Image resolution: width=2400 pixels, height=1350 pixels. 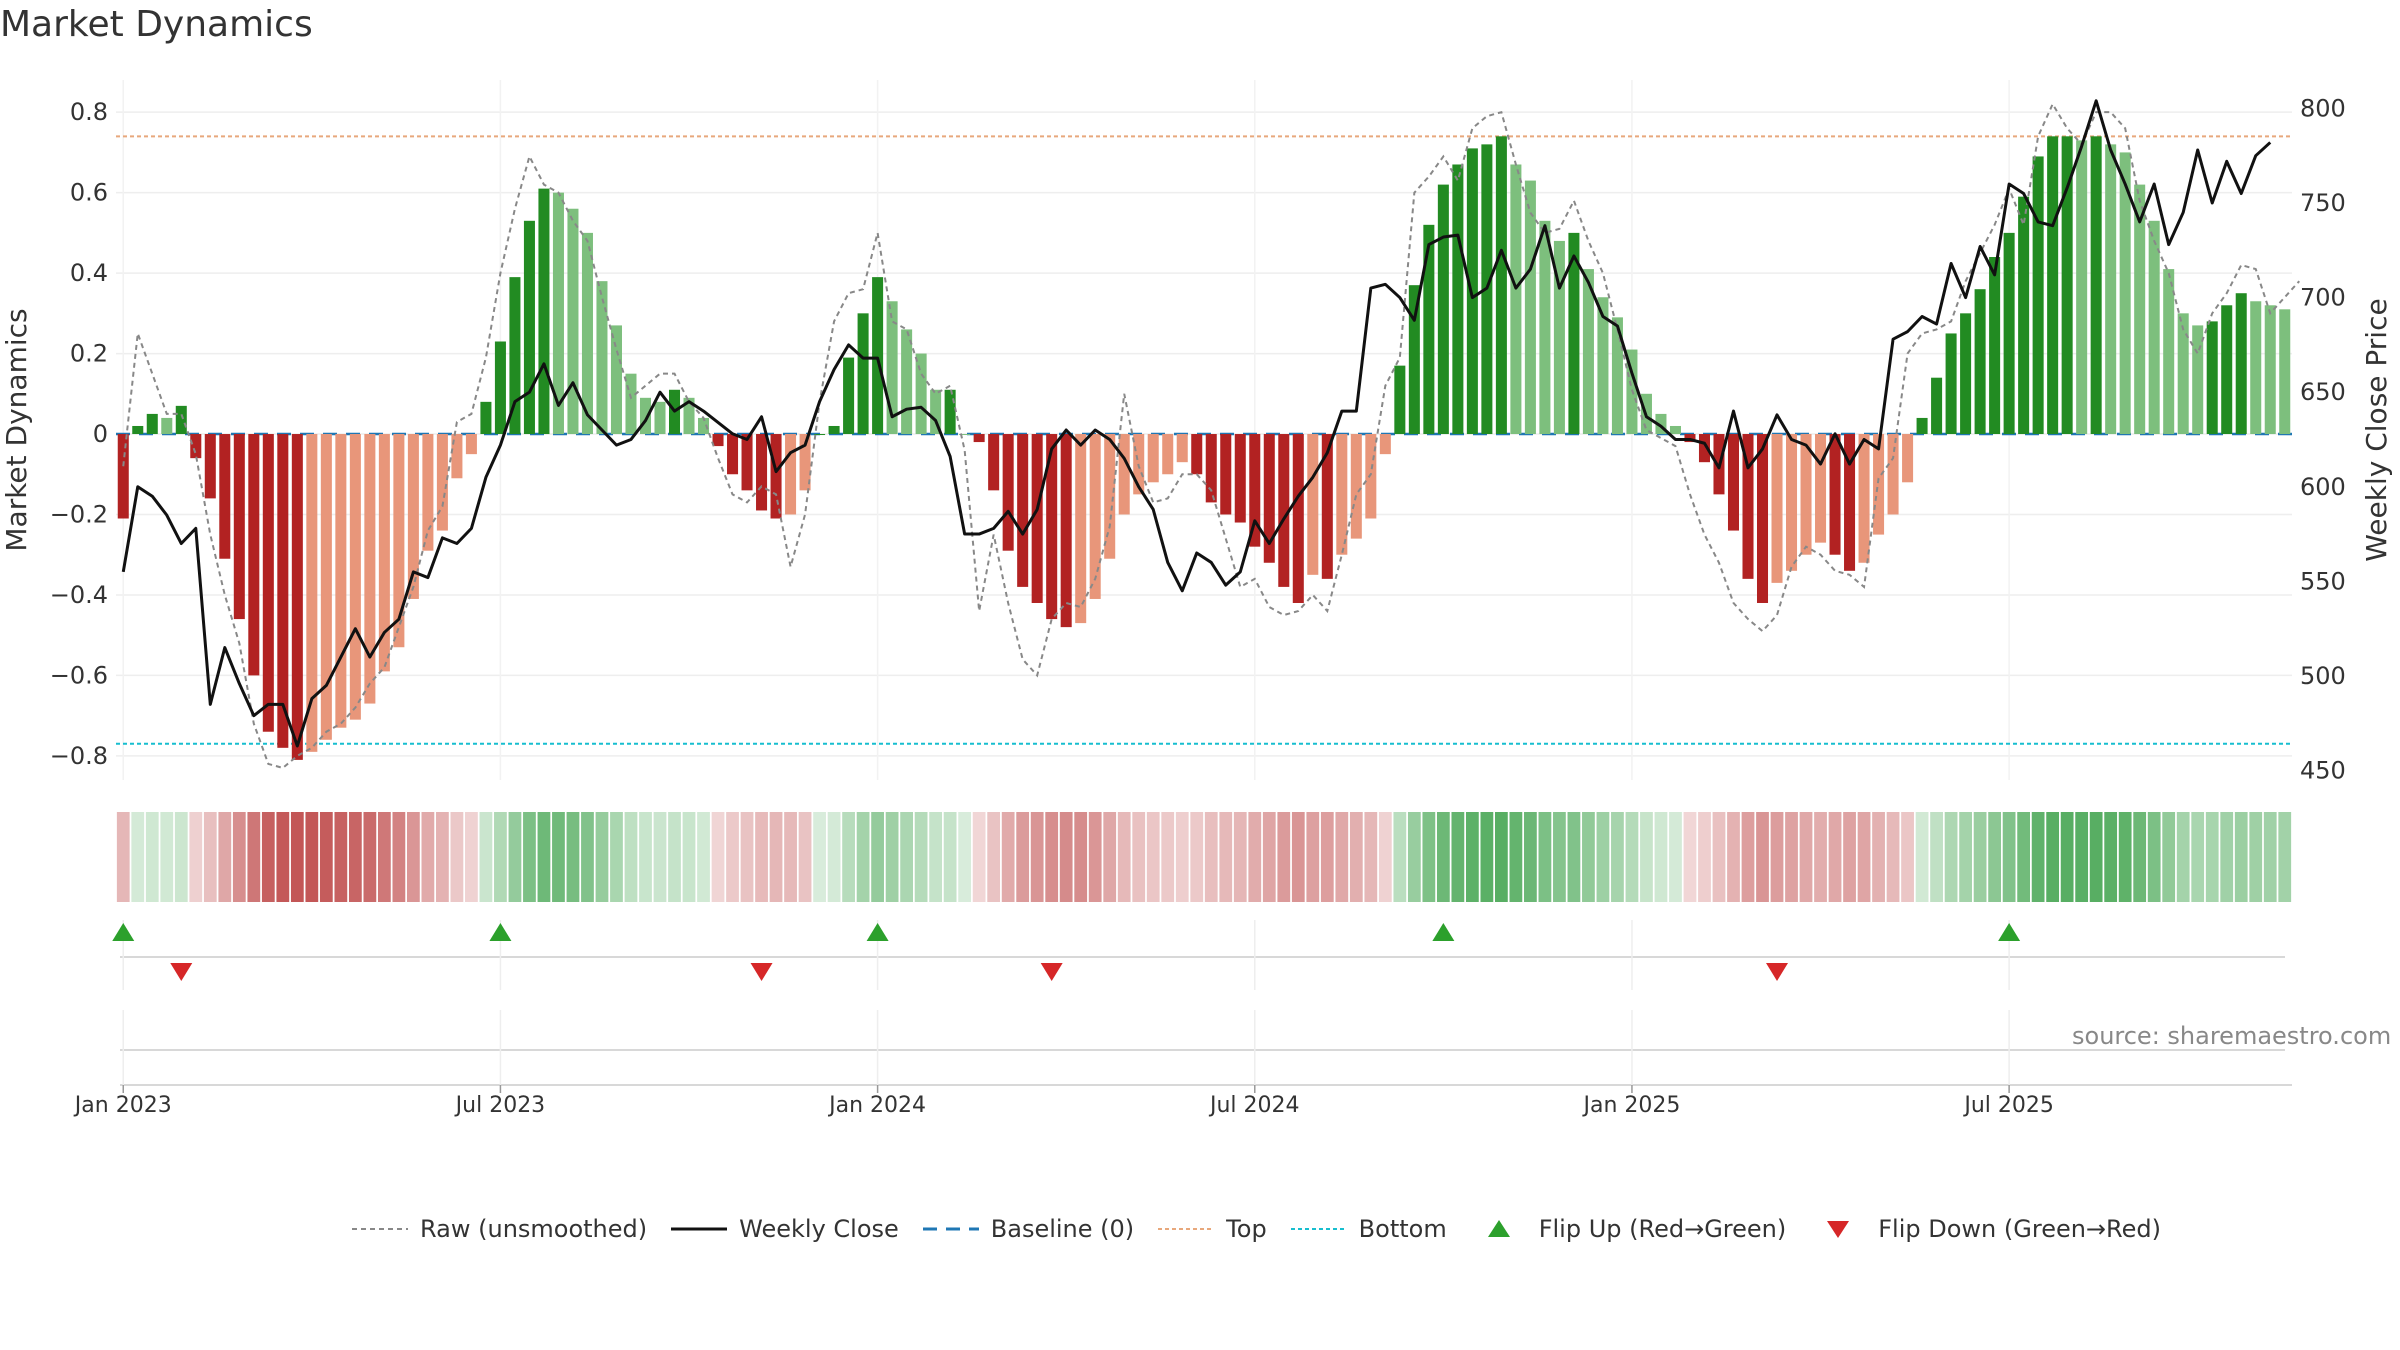 What do you see at coordinates (2323, 581) in the screenshot?
I see `y2-tick-label: 550` at bounding box center [2323, 581].